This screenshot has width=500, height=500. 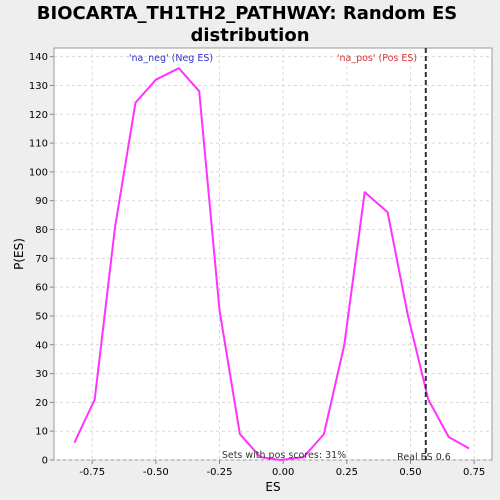 What do you see at coordinates (377, 58) in the screenshot?
I see `pos-es-label: 'na_pos' (Pos ES)` at bounding box center [377, 58].